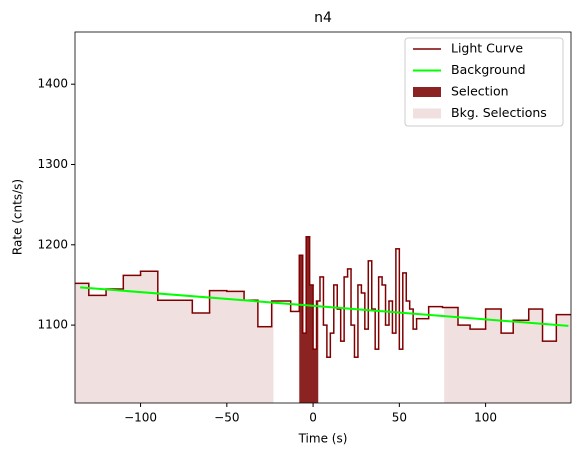  What do you see at coordinates (309, 319) in the screenshot?
I see `selection` at bounding box center [309, 319].